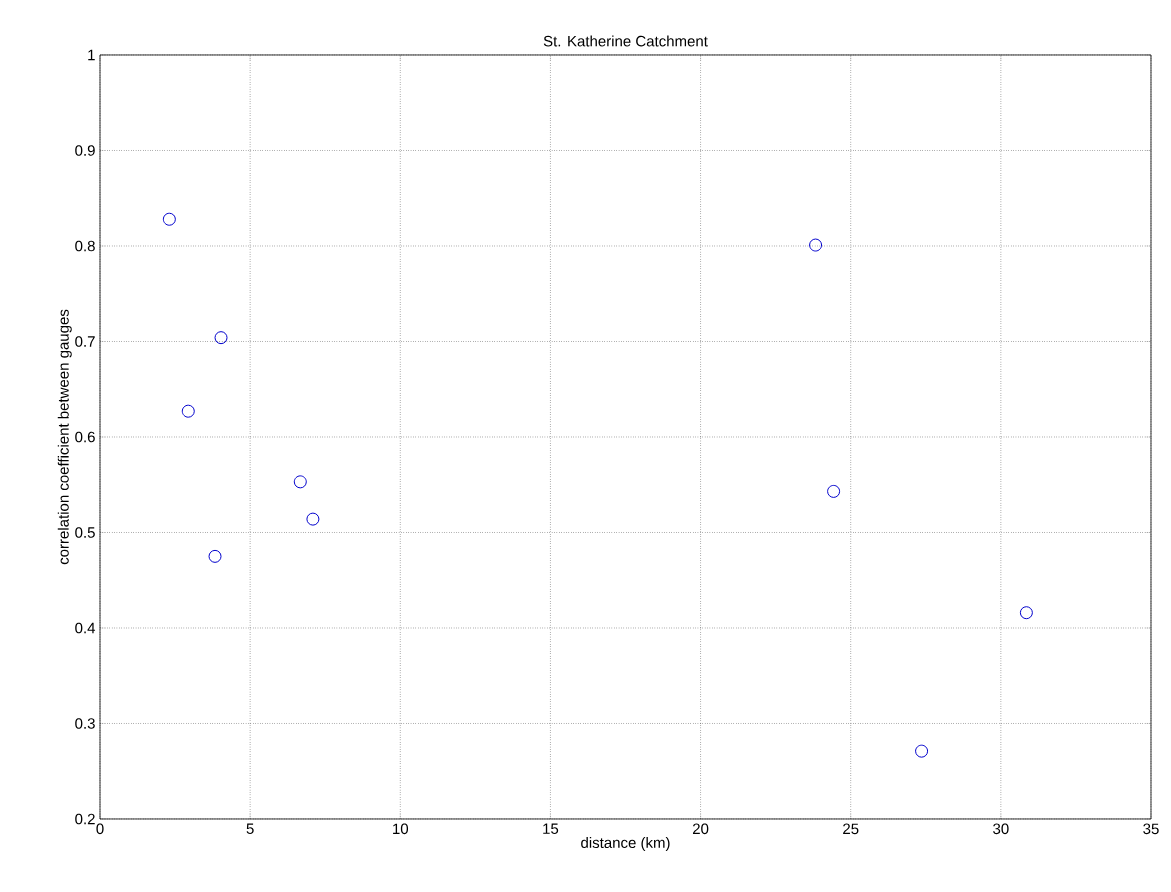  Describe the element at coordinates (85, 819) in the screenshot. I see `y-tick-label: 0.2` at that location.